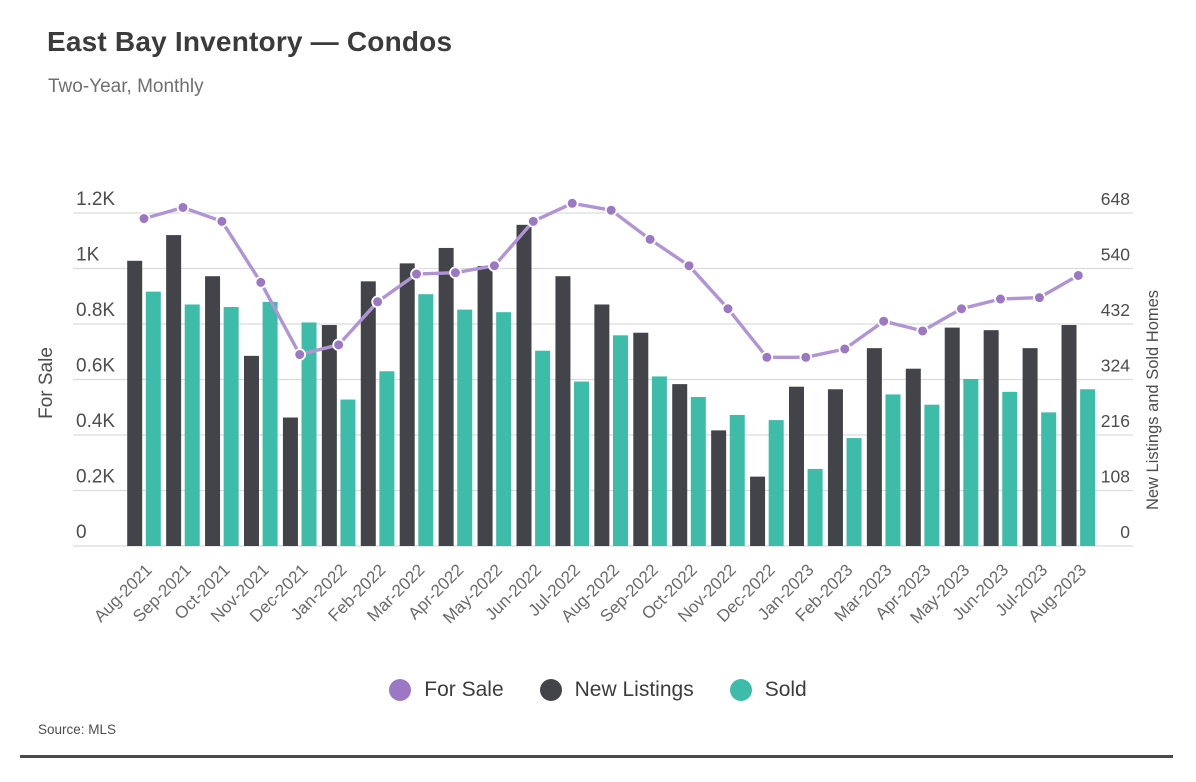  I want to click on point-for-sale-may-2023, so click(961, 309).